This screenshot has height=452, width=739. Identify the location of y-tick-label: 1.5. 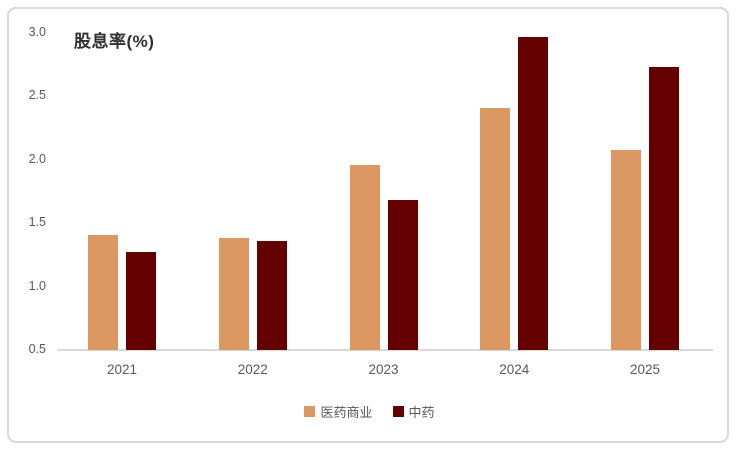
(37, 222).